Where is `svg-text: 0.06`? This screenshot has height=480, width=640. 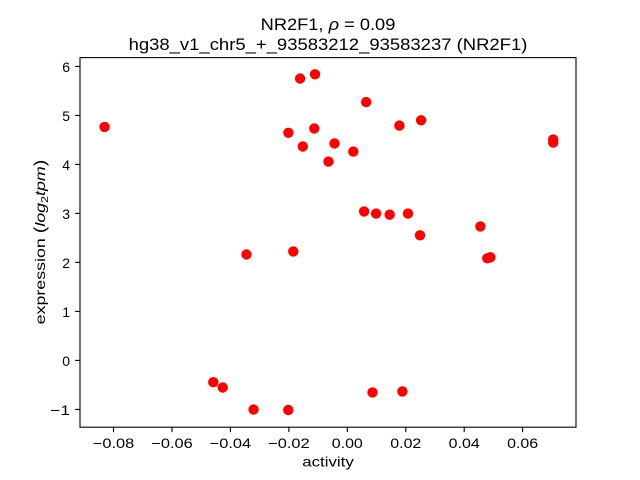
svg-text: 0.06 is located at coordinates (522, 443).